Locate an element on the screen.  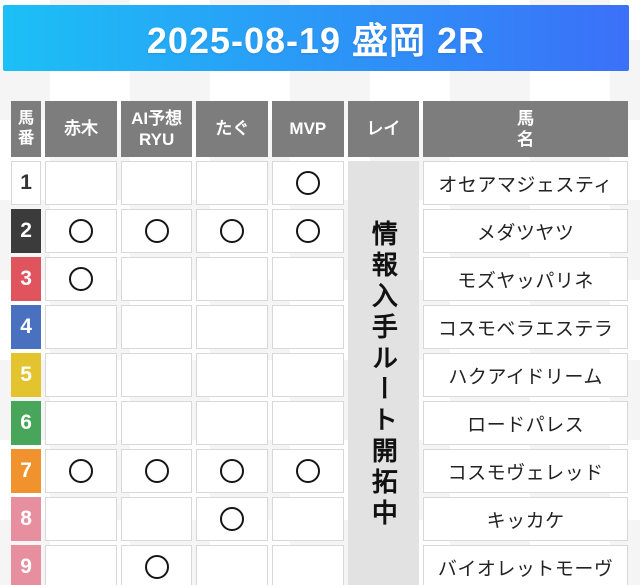
horse-number-cell: 8 is located at coordinates (26, 519).